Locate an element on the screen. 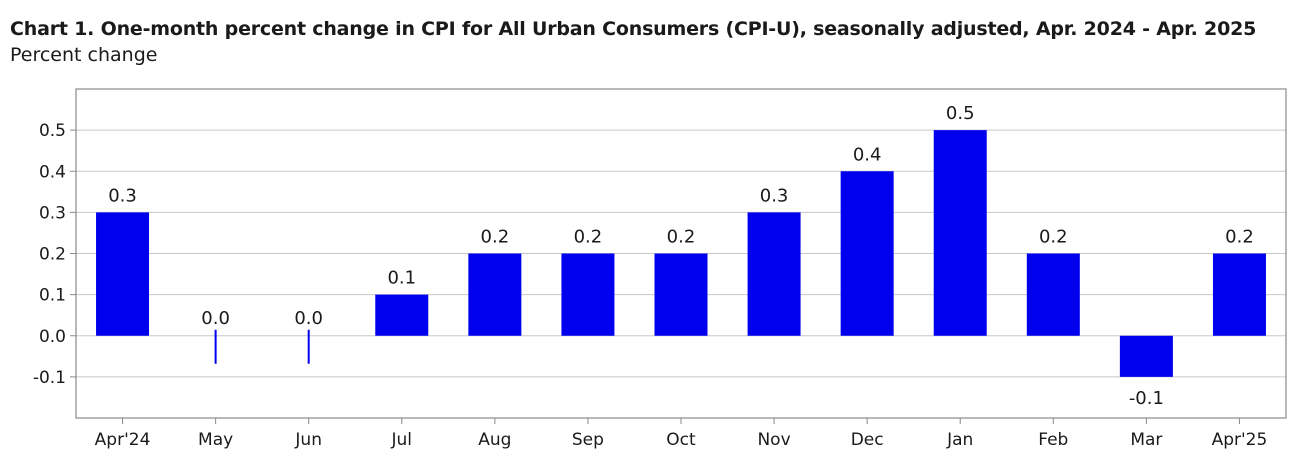 The height and width of the screenshot is (460, 1312). x-tick-label: Apr'24 is located at coordinates (123, 440).